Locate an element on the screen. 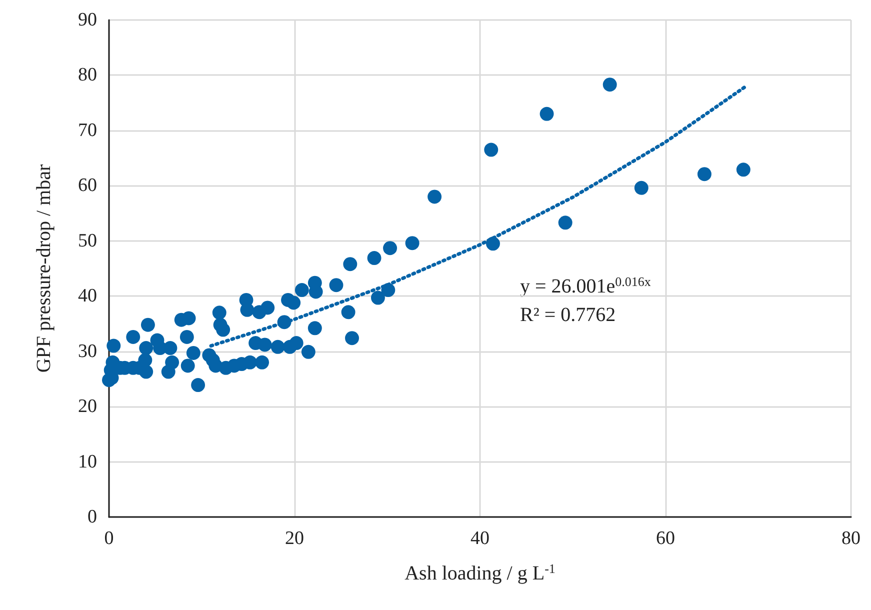 This screenshot has height=610, width=871. x-tick-label: 0 is located at coordinates (109, 538).